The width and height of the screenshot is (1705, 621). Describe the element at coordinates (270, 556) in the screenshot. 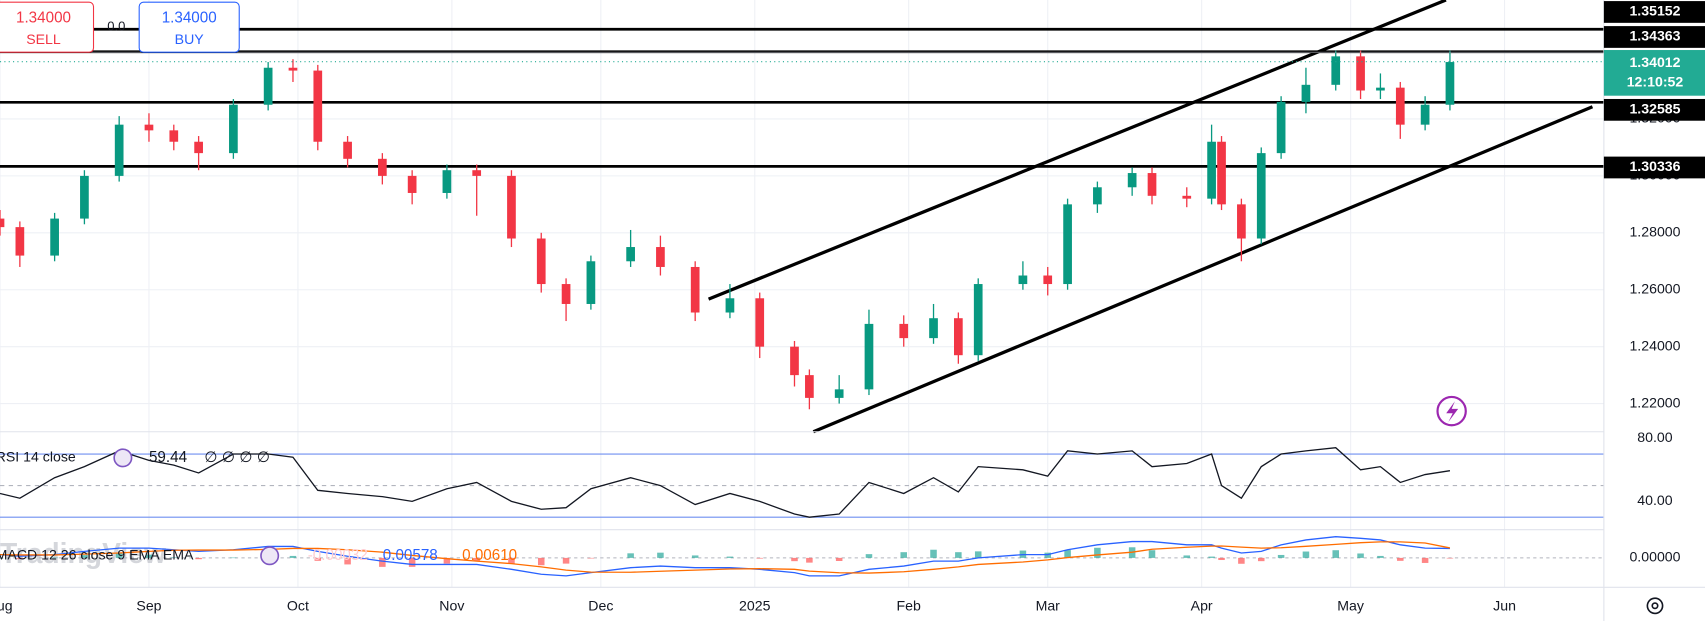

I see `macd-cycle-icon` at that location.